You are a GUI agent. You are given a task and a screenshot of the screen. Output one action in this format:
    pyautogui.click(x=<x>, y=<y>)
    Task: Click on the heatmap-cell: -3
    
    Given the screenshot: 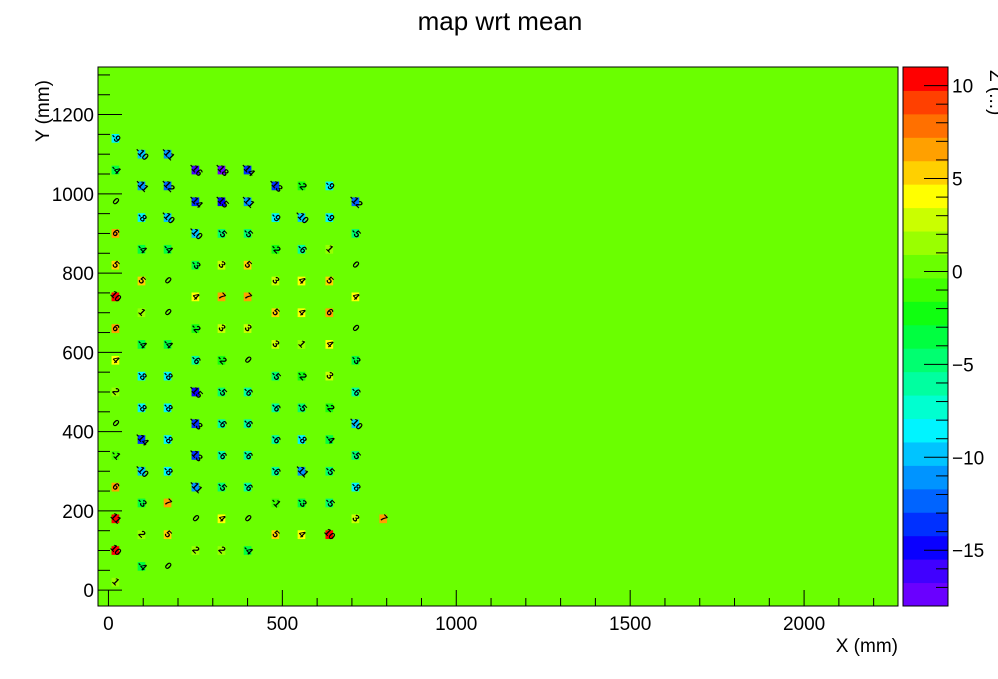 What is the action you would take?
    pyautogui.click(x=301, y=503)
    